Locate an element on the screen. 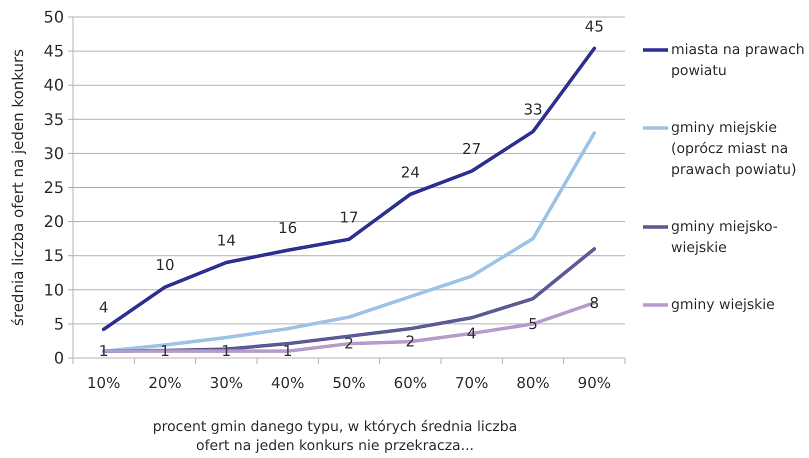 The width and height of the screenshot is (809, 458). data-label: 24 is located at coordinates (410, 172).